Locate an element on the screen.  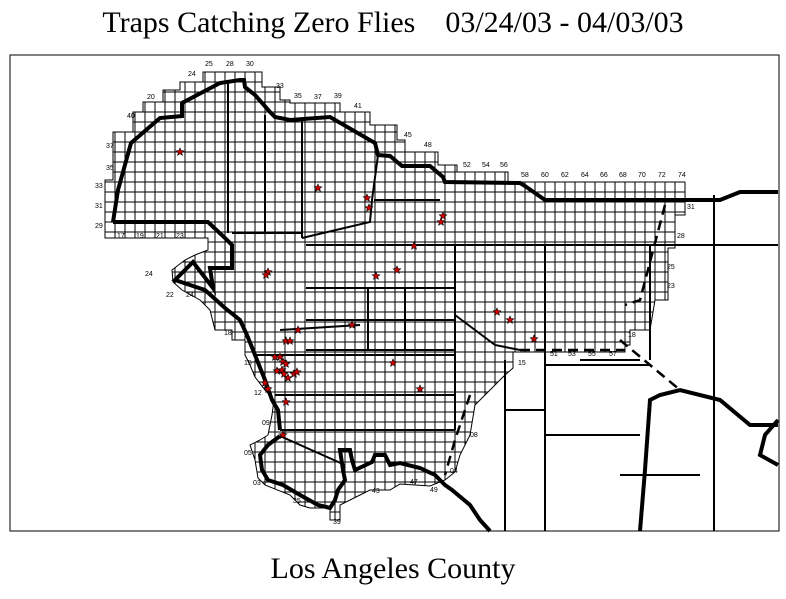
grid-label: 62 is located at coordinates (565, 175).